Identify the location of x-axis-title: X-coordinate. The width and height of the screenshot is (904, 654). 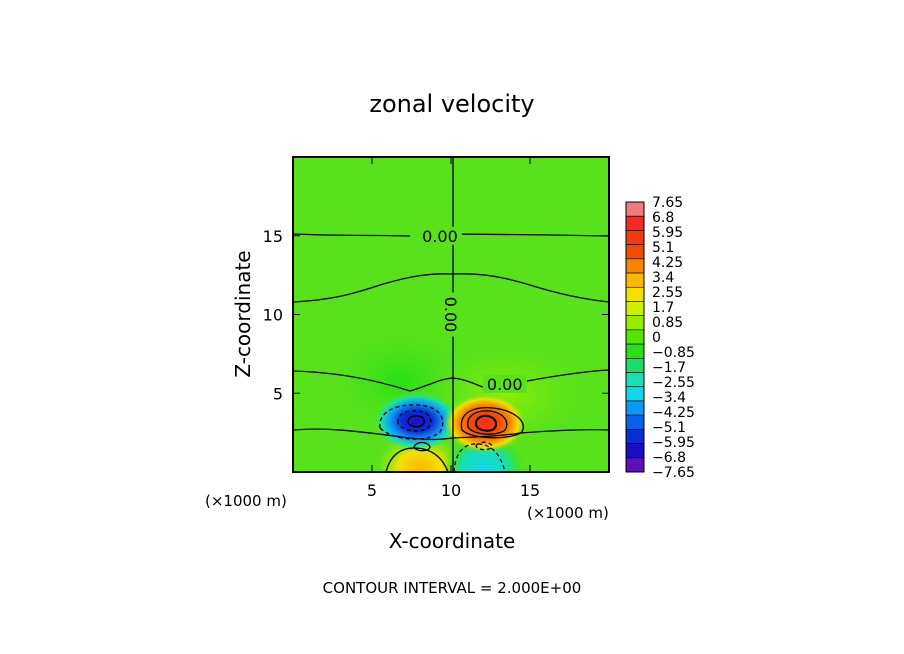
(452, 541).